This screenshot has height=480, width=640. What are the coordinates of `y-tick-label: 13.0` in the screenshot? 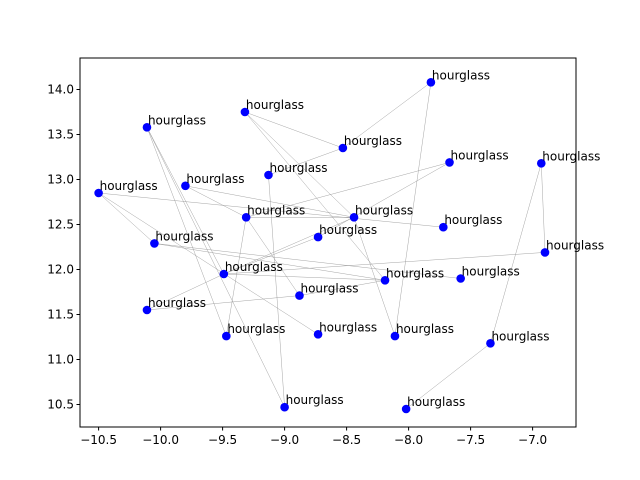 It's located at (60, 180).